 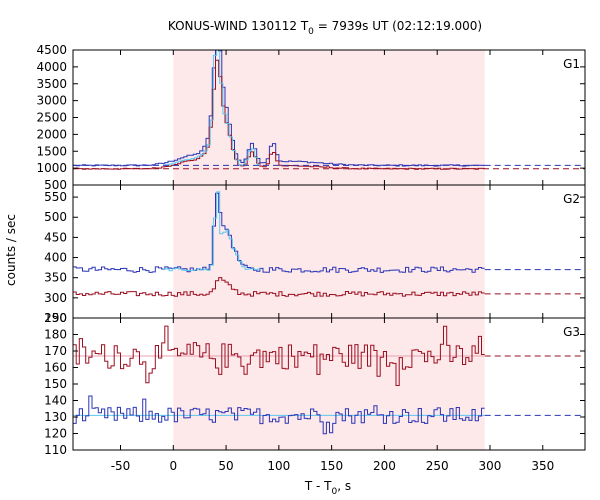 I want to click on y-tick-label: 550, so click(x=55, y=197).